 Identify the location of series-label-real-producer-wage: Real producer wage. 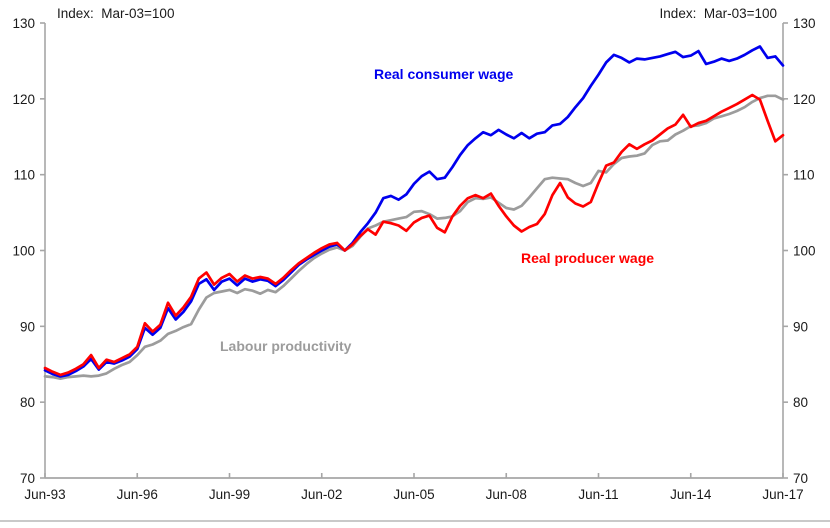
(588, 258).